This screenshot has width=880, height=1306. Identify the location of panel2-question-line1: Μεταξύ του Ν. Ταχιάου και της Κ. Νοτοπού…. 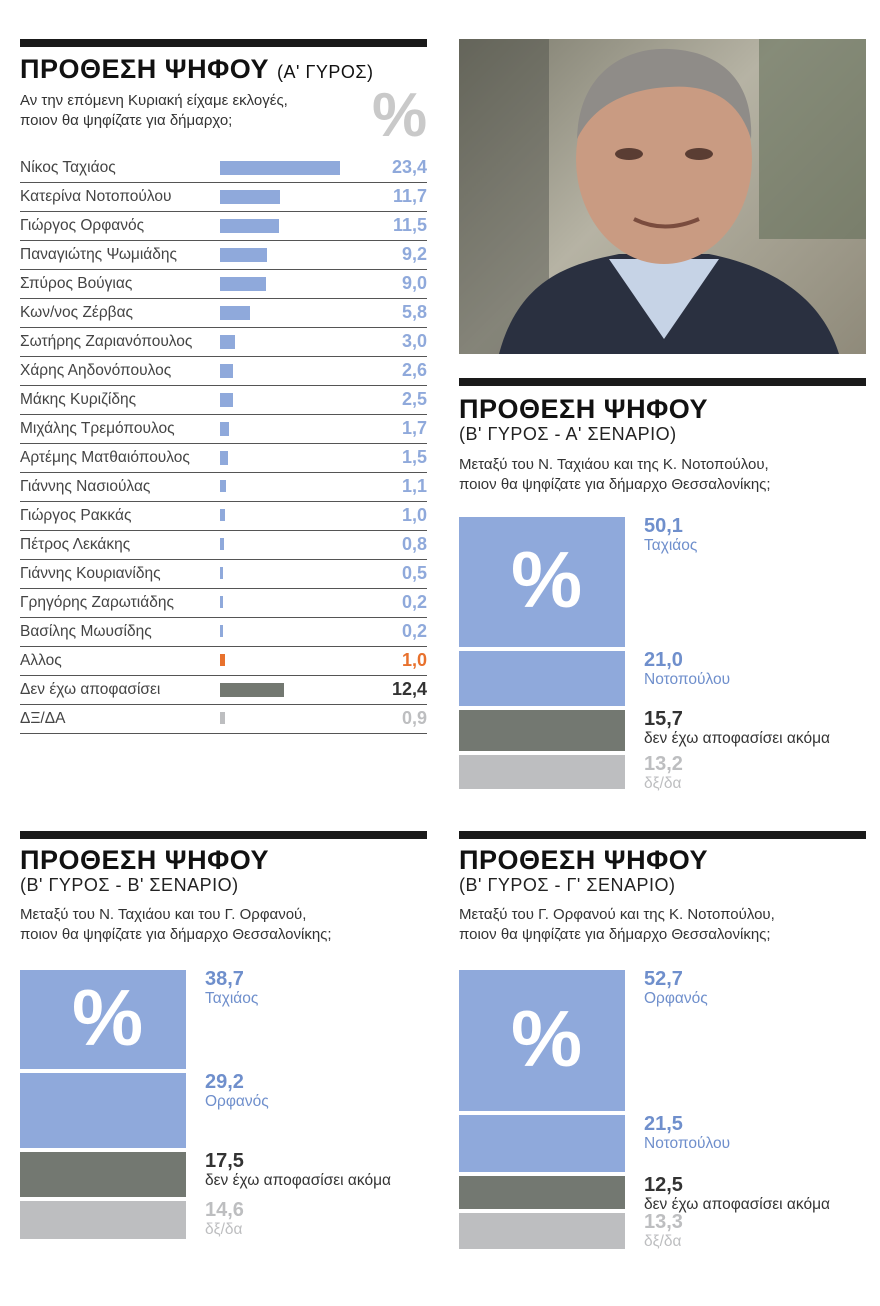
(614, 464).